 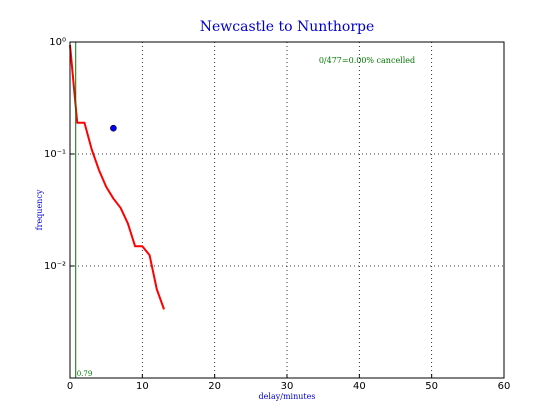 What do you see at coordinates (142, 386) in the screenshot?
I see `x-tick-label: 10` at bounding box center [142, 386].